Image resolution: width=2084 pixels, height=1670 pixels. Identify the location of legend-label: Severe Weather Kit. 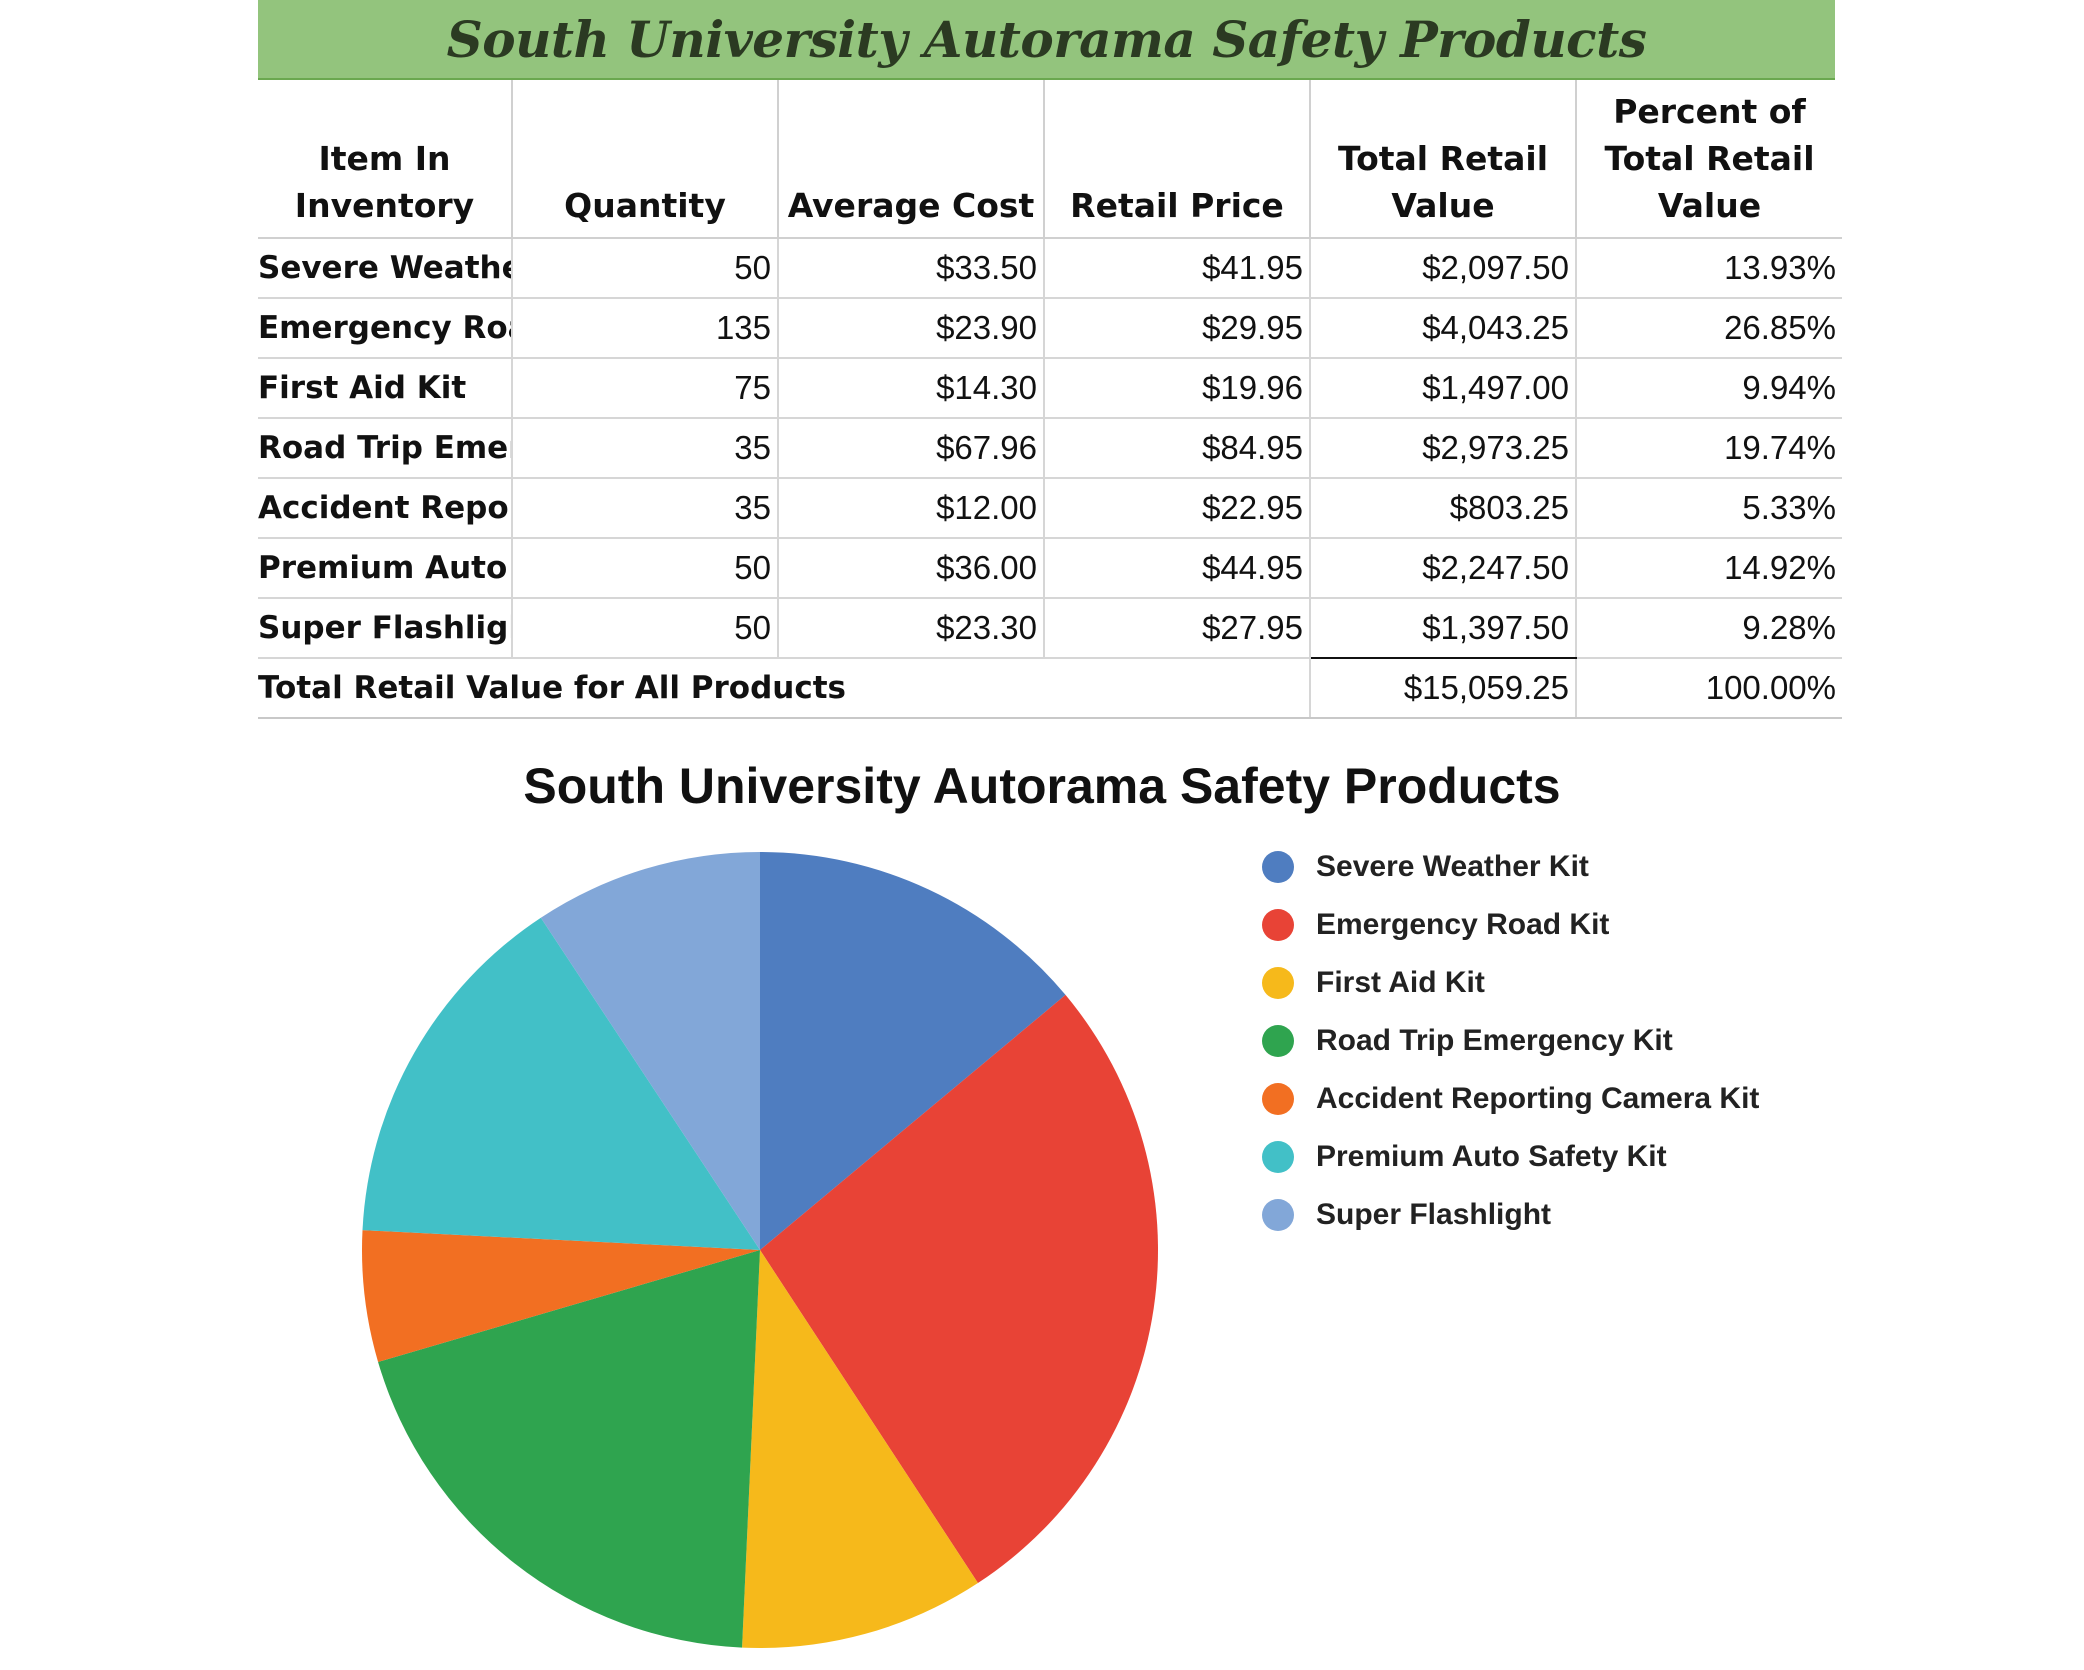
(1452, 866).